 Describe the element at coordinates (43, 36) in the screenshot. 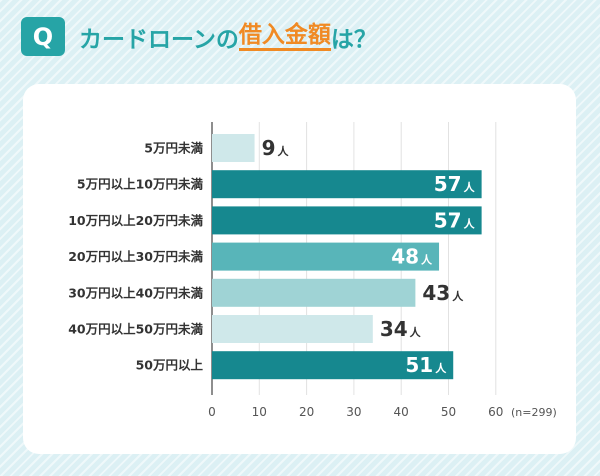

I see `question-badge: Q` at that location.